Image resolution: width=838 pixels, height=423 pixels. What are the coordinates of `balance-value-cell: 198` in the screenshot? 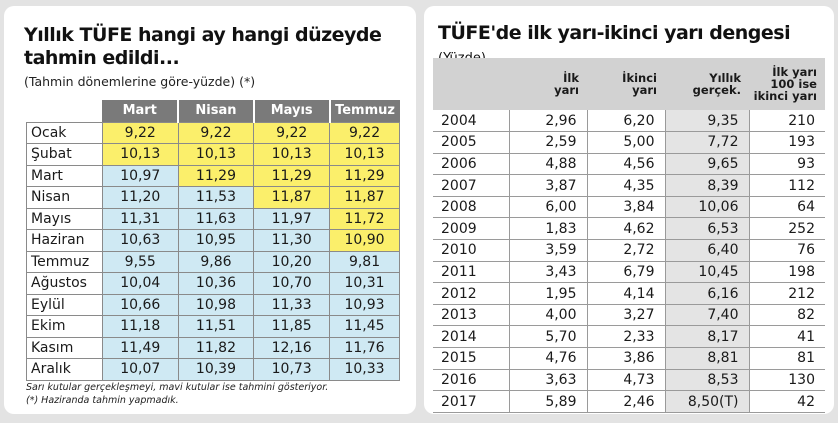 It's located at (786, 272).